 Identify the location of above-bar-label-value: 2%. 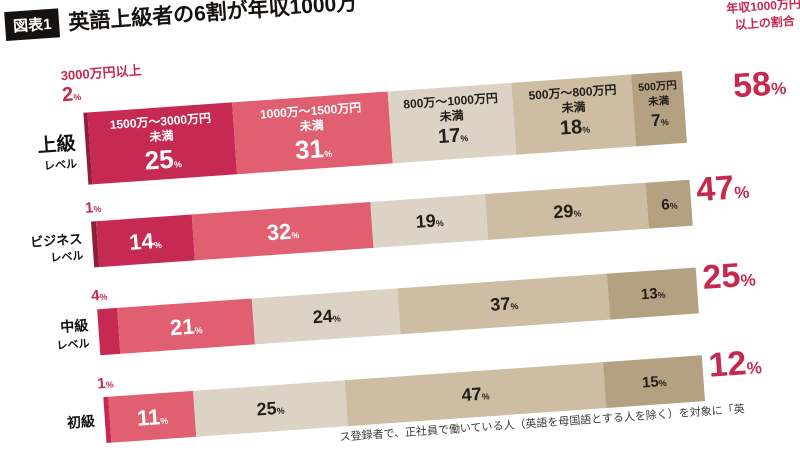
(102, 93).